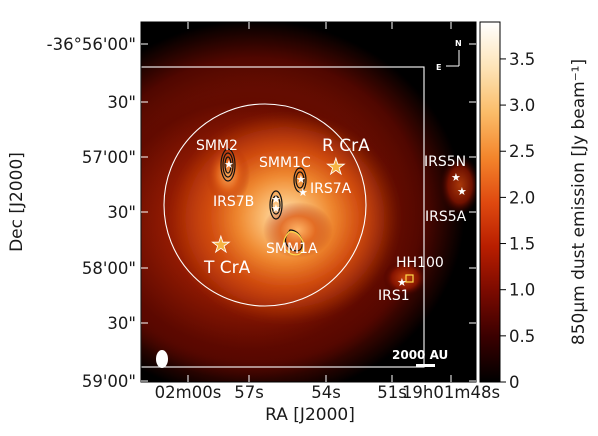  What do you see at coordinates (276, 199) in the screenshot?
I see `irs7b-star-1: ★` at bounding box center [276, 199].